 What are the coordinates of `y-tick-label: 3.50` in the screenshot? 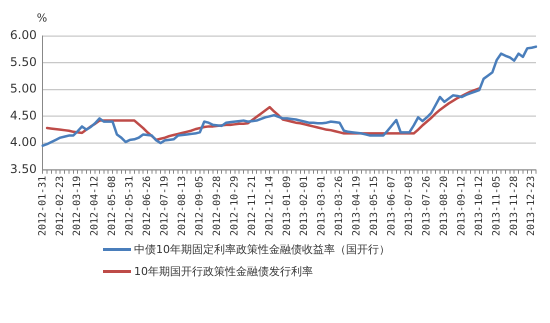 It's located at (23, 169).